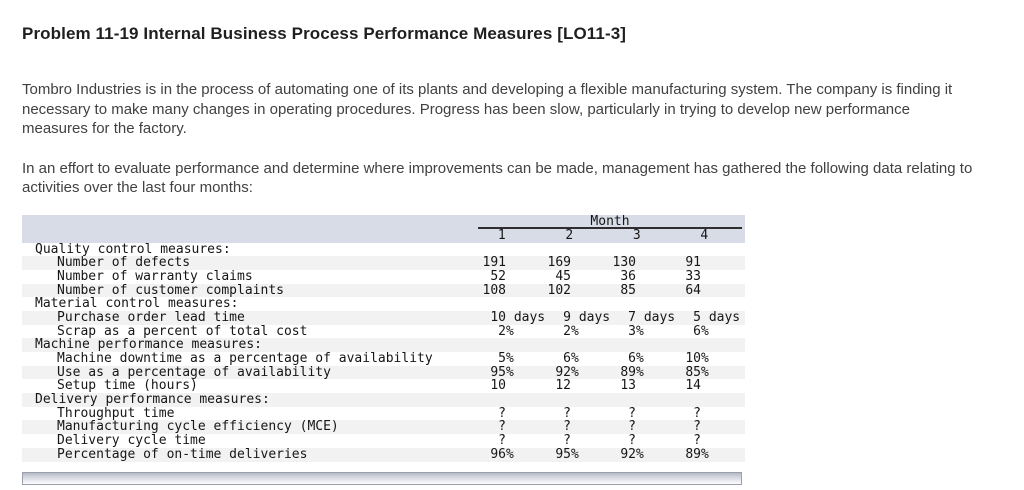 This screenshot has width=1024, height=490. I want to click on value-cell: 10, so click(473, 386).